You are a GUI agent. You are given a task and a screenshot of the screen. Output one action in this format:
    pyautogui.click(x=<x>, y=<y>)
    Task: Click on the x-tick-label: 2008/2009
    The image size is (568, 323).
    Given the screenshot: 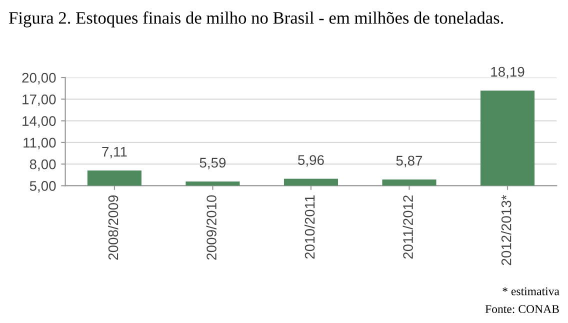 What is the action you would take?
    pyautogui.click(x=113, y=227)
    